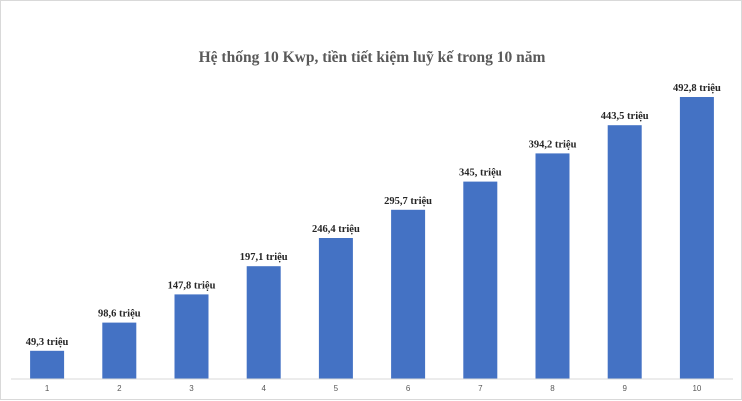  What do you see at coordinates (191, 388) in the screenshot?
I see `x-tick-3: 3` at bounding box center [191, 388].